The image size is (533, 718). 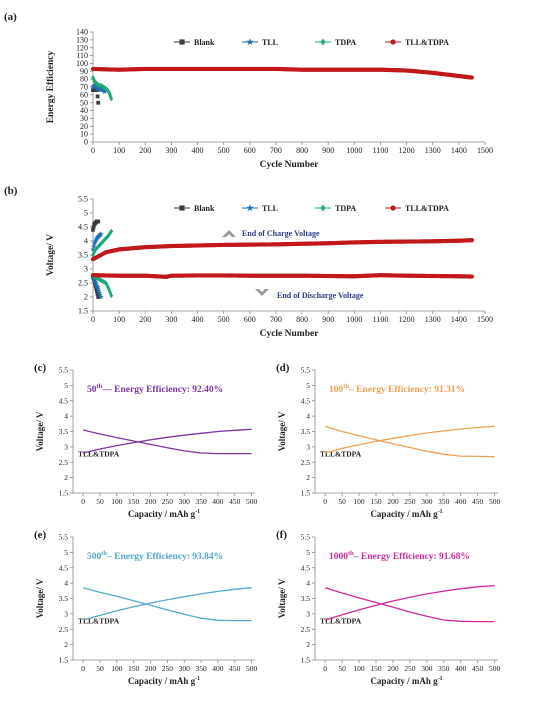 I want to click on x-tick-label: 450, so click(x=235, y=501).